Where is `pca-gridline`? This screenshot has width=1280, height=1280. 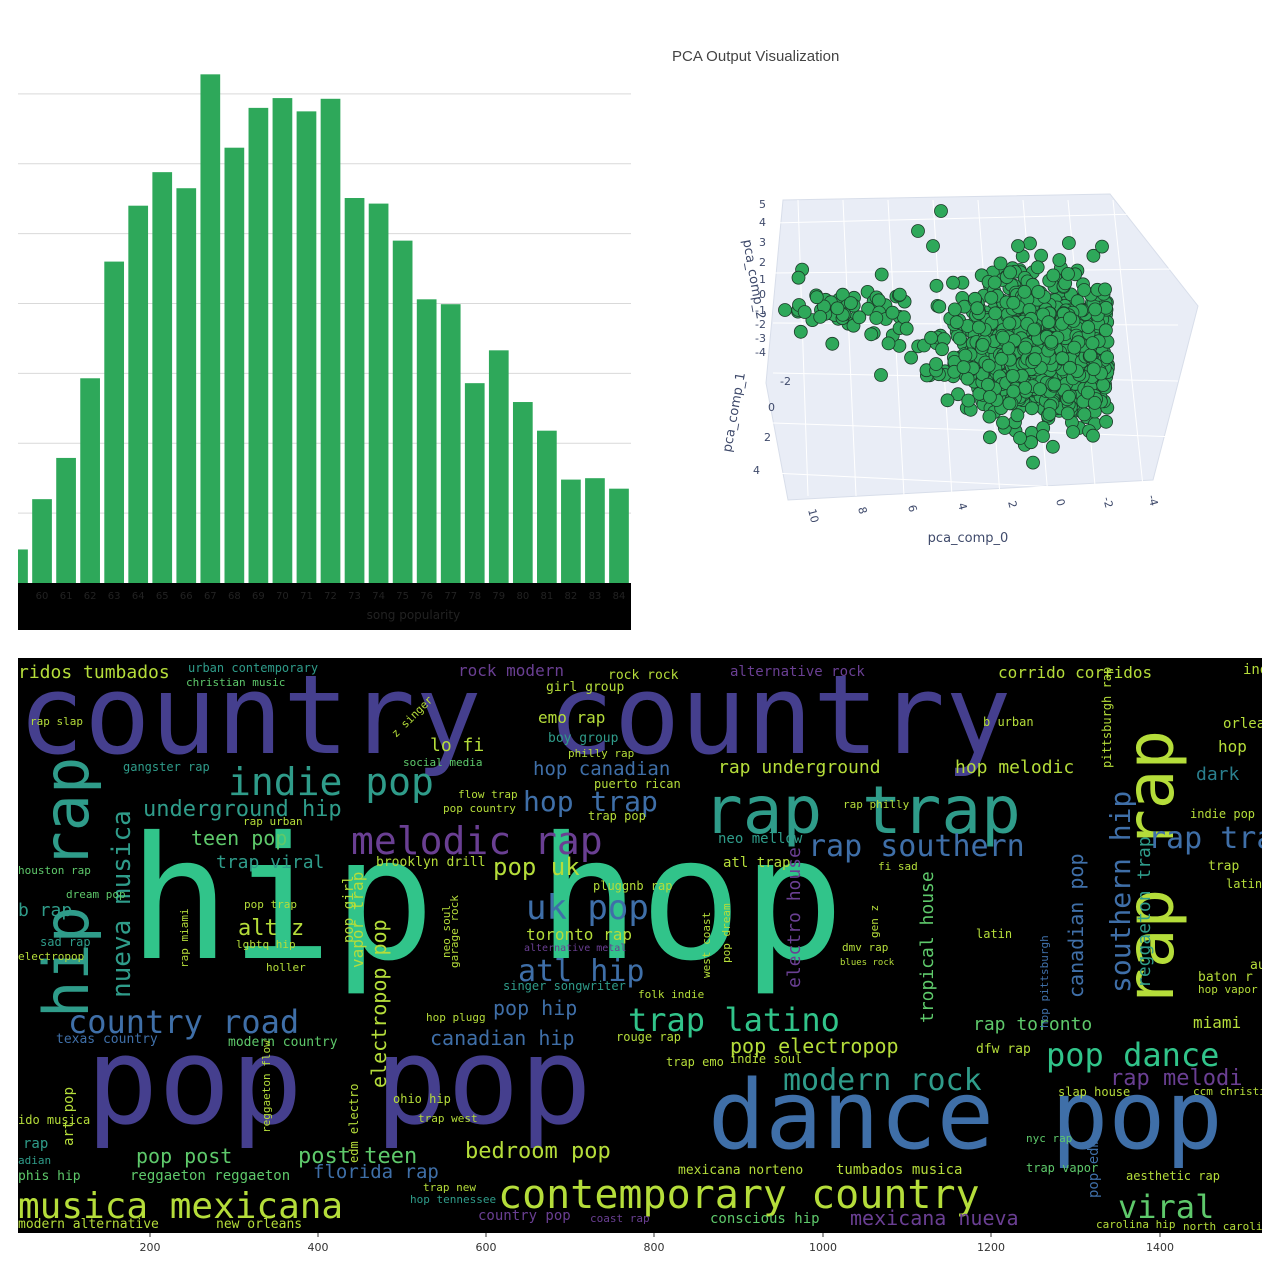
pca-gridline is located at coordinates (975, 483).